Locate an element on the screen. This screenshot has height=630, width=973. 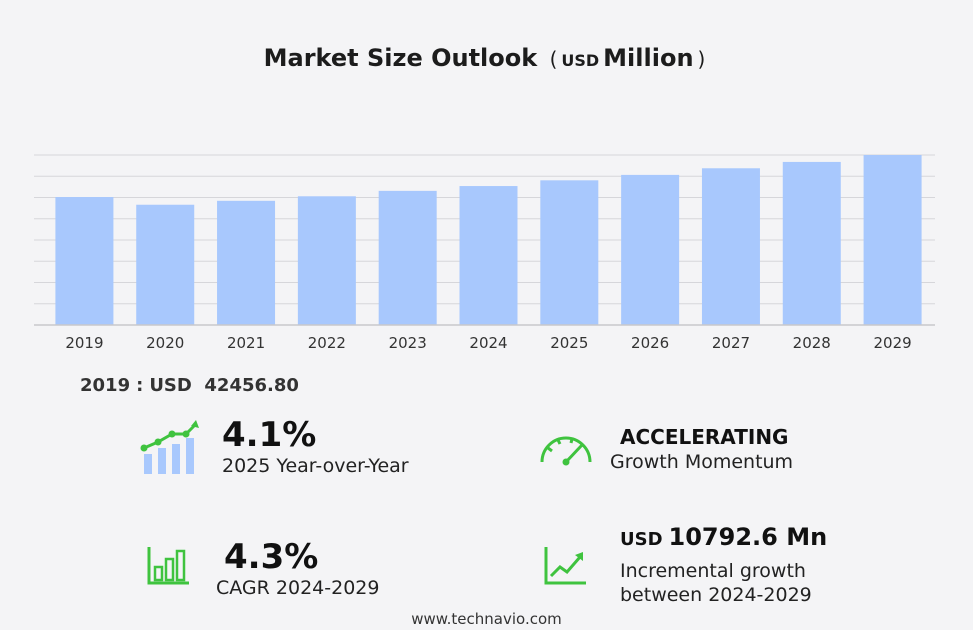
x-tick-label: 2027 is located at coordinates (731, 343).